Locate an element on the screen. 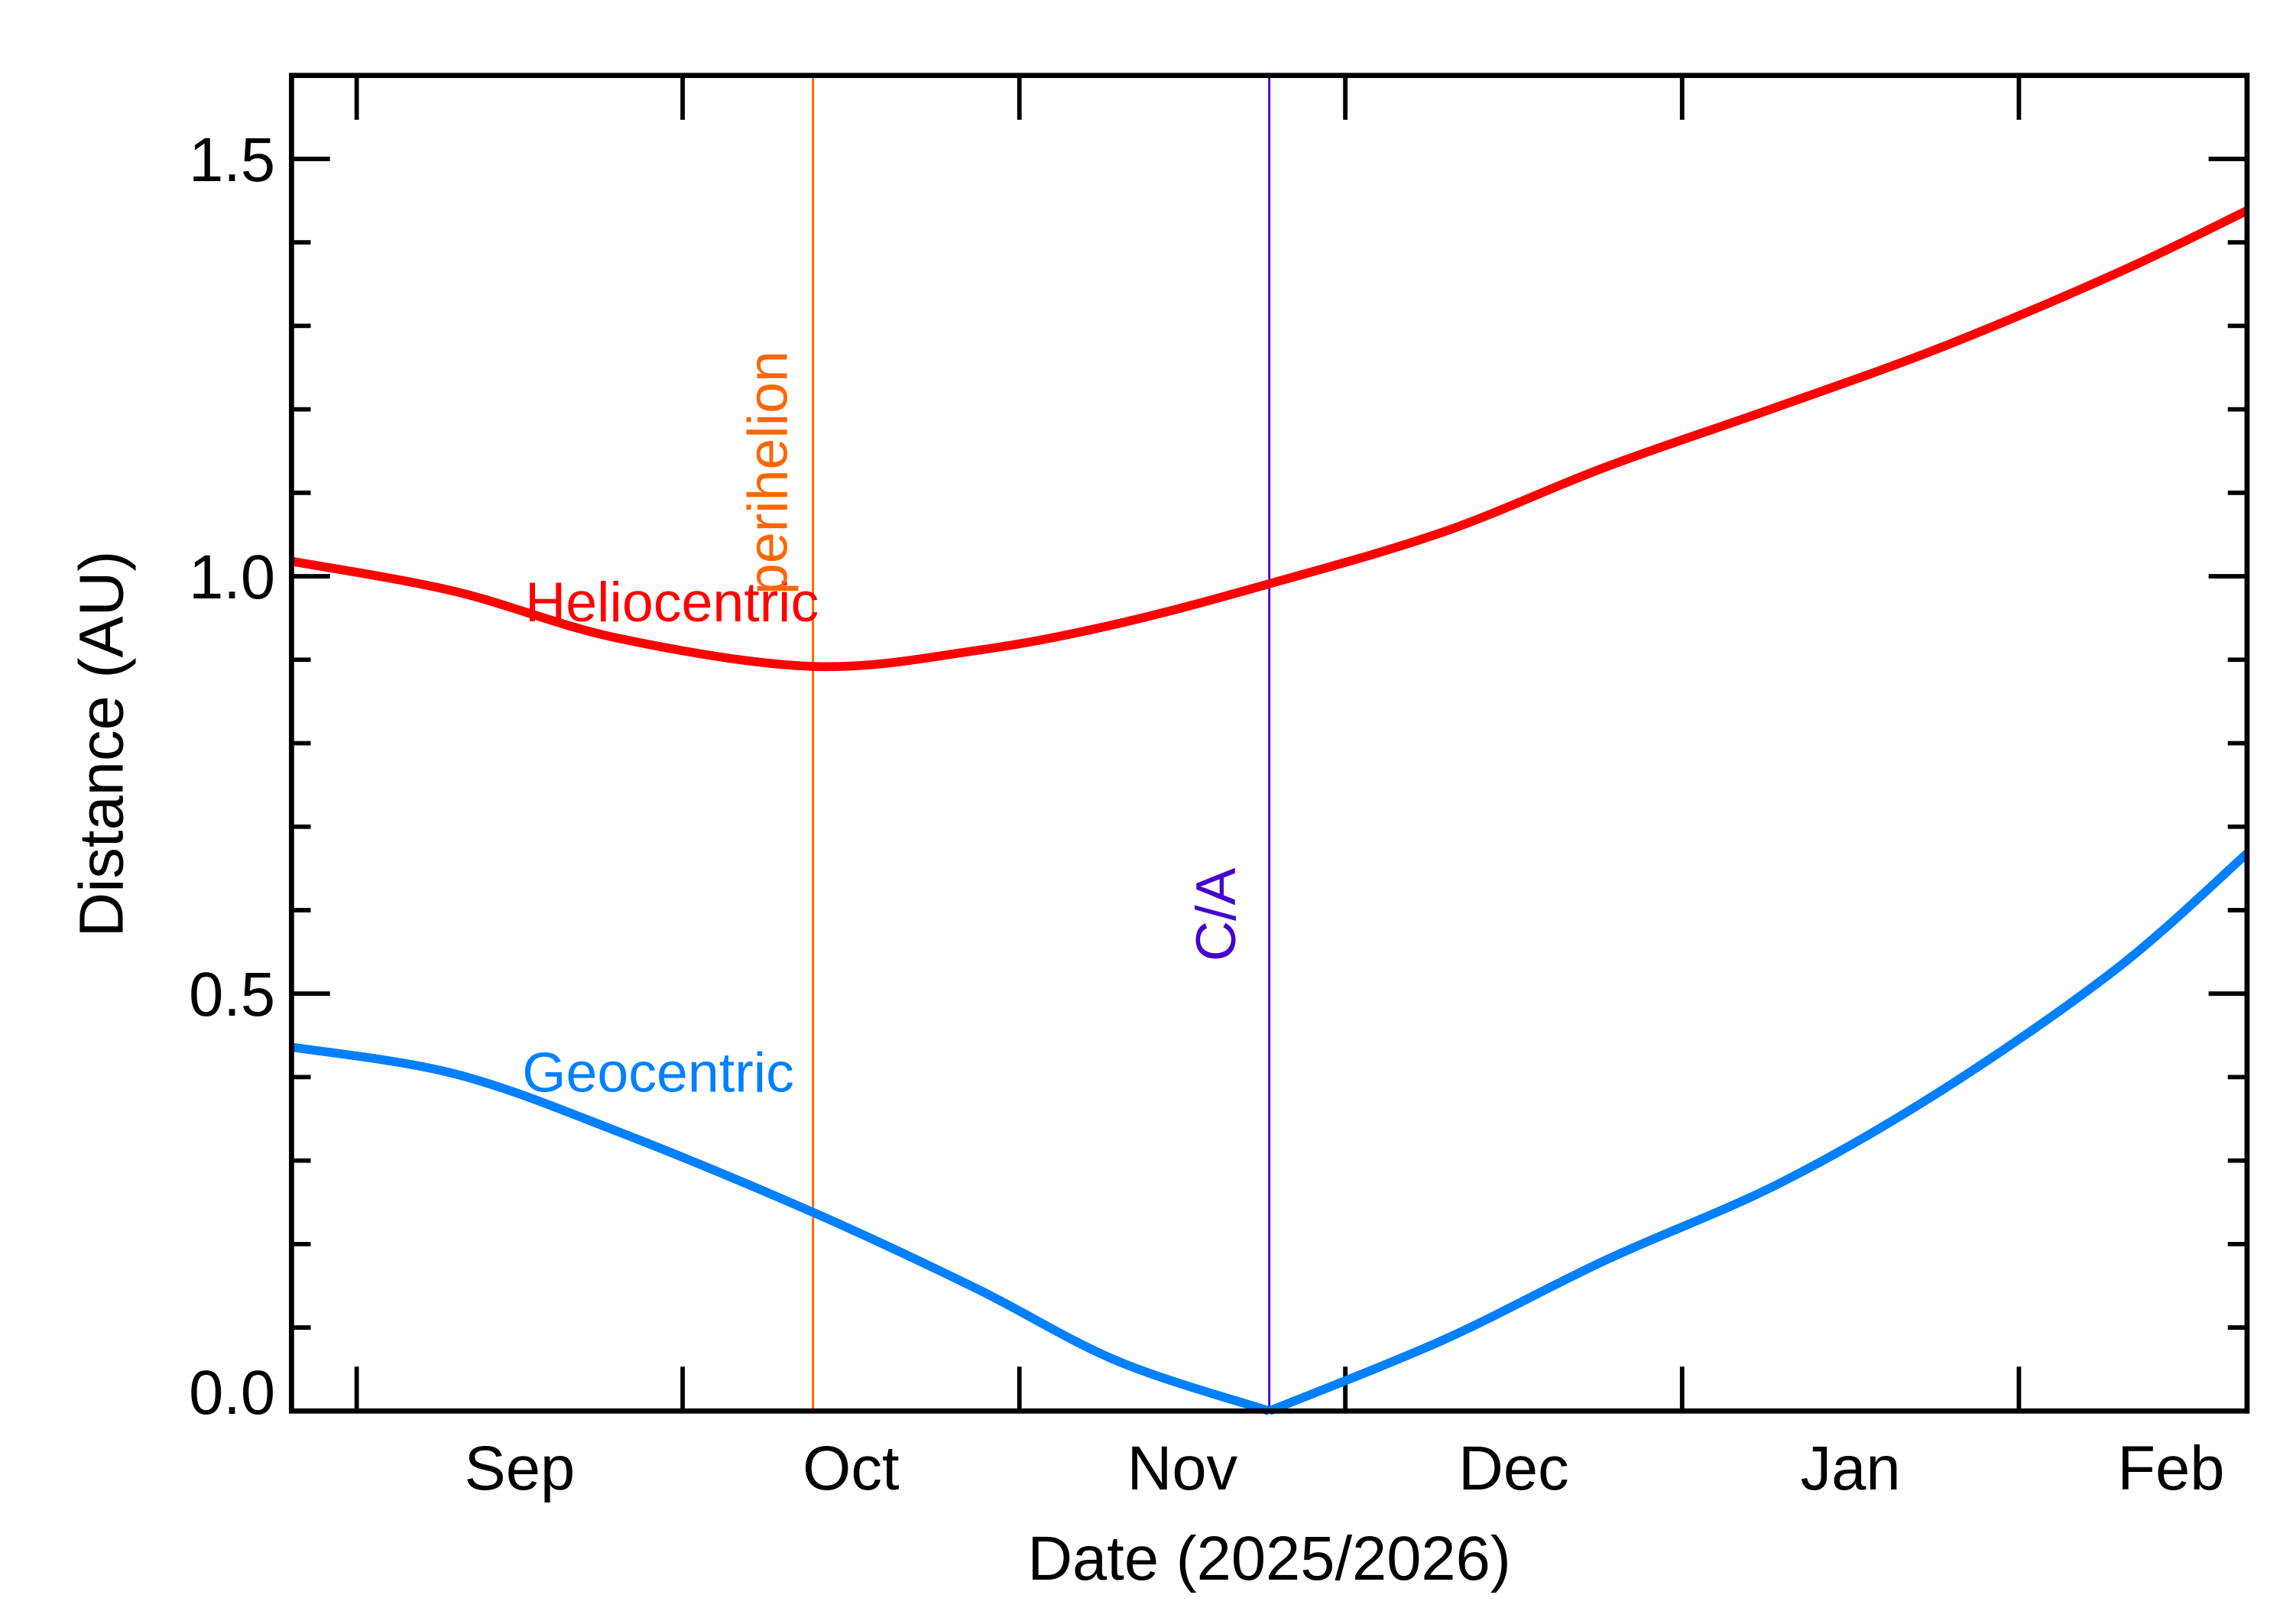  x-tick-label: Sep is located at coordinates (520, 1468).